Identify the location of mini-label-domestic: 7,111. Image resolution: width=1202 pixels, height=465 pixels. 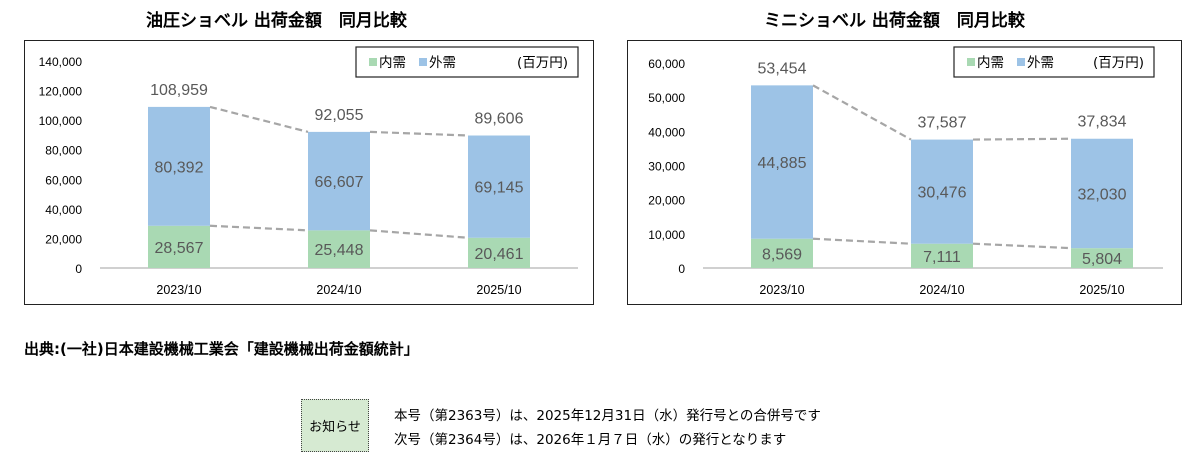
(942, 257).